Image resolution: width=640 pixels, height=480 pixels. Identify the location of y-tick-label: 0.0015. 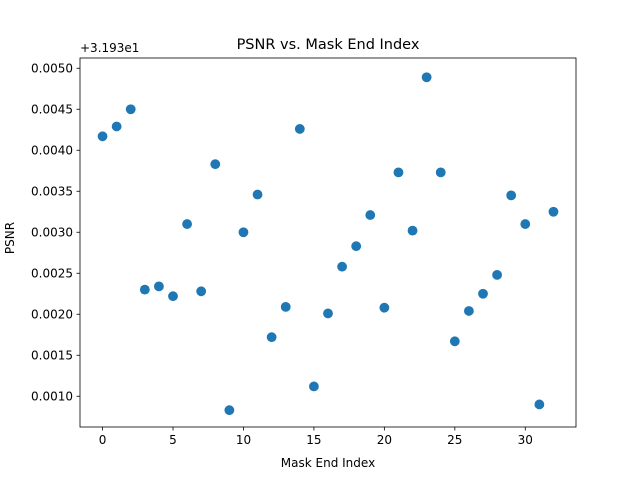
(52, 356).